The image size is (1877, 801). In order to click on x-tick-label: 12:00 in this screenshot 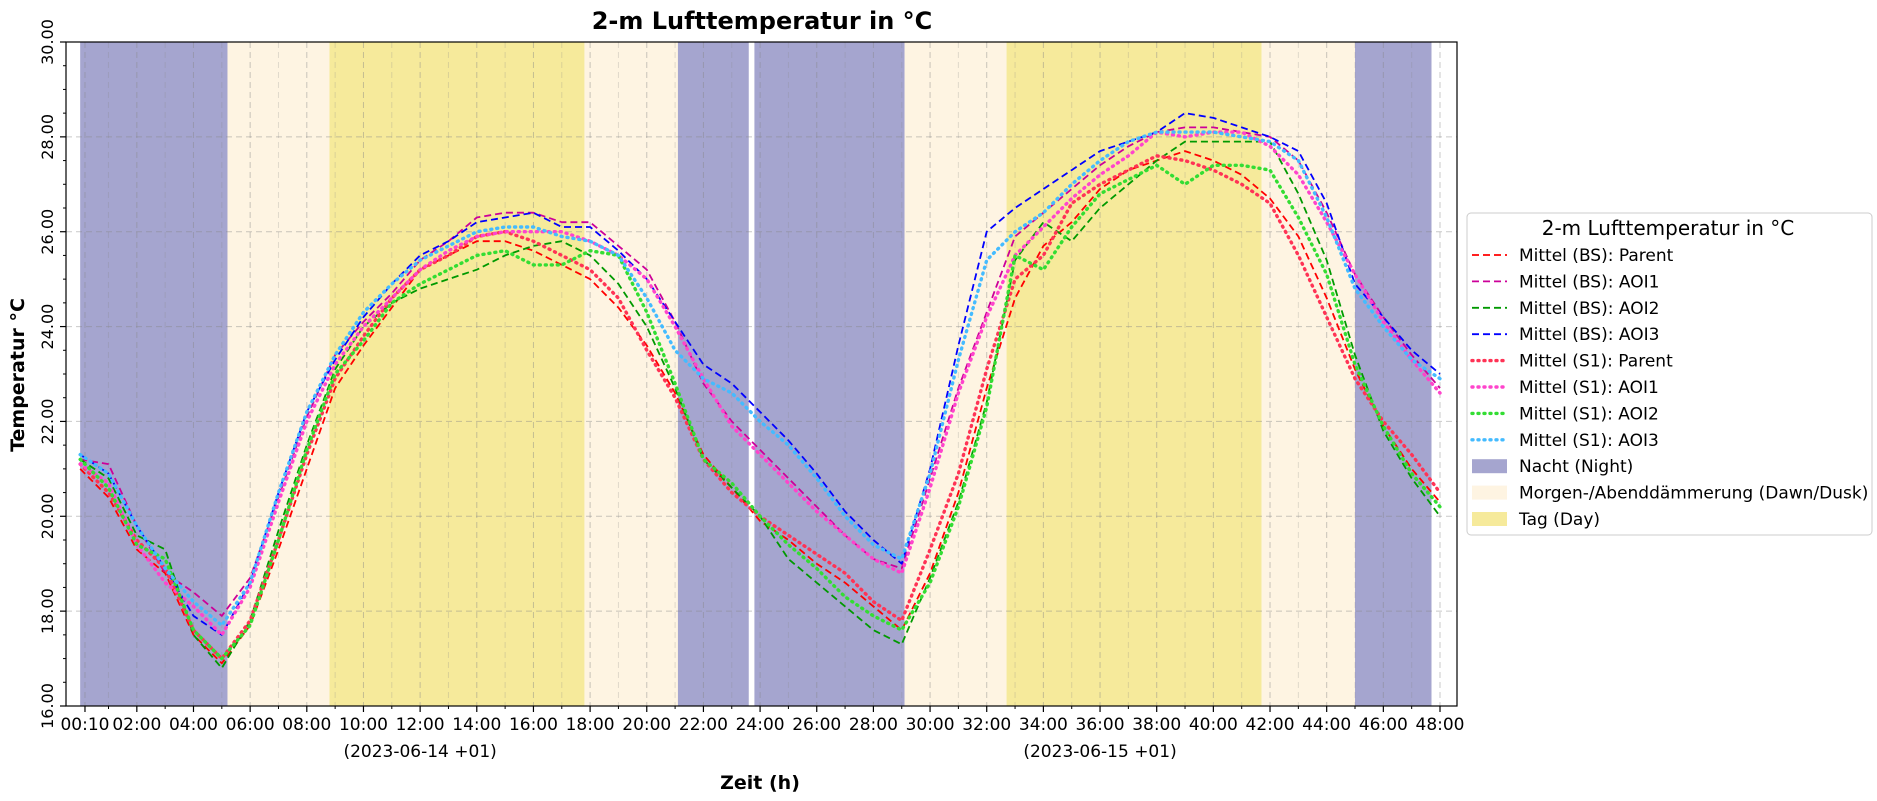, I will do `click(420, 725)`.